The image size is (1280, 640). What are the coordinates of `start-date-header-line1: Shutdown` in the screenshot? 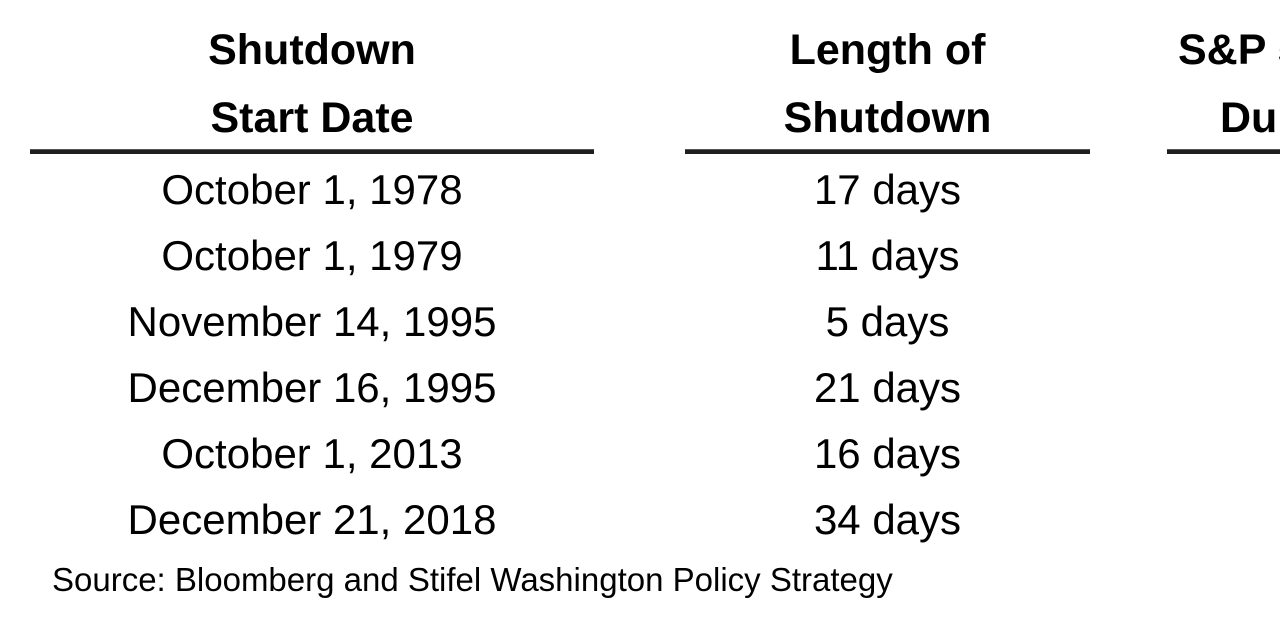 It's located at (312, 50).